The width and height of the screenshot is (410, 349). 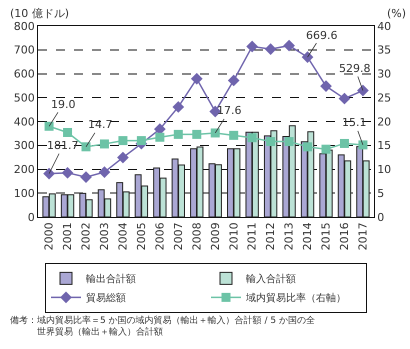 I want to click on y2-tick-label: 10, so click(x=384, y=169).